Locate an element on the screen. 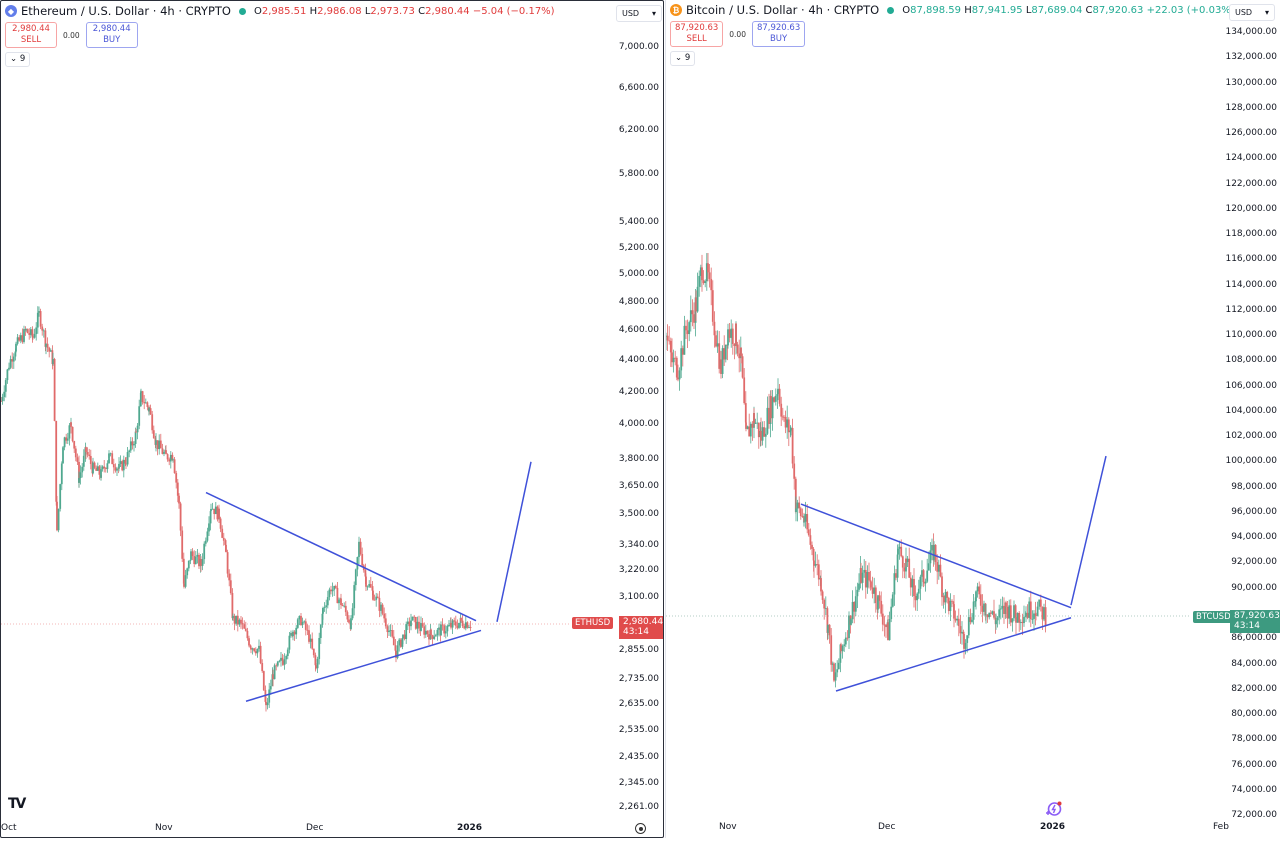  price-axis-label: 122,000.00 is located at coordinates (1251, 183).